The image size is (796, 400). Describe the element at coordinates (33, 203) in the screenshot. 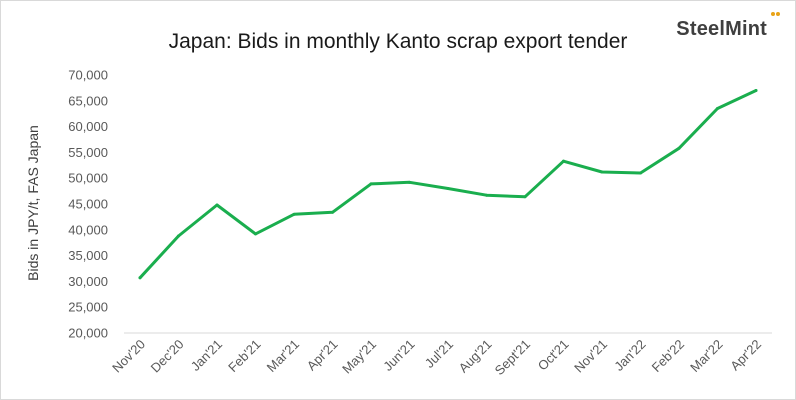

I see `y-axis-title: Bids in JPY/t, FAS Japan` at that location.